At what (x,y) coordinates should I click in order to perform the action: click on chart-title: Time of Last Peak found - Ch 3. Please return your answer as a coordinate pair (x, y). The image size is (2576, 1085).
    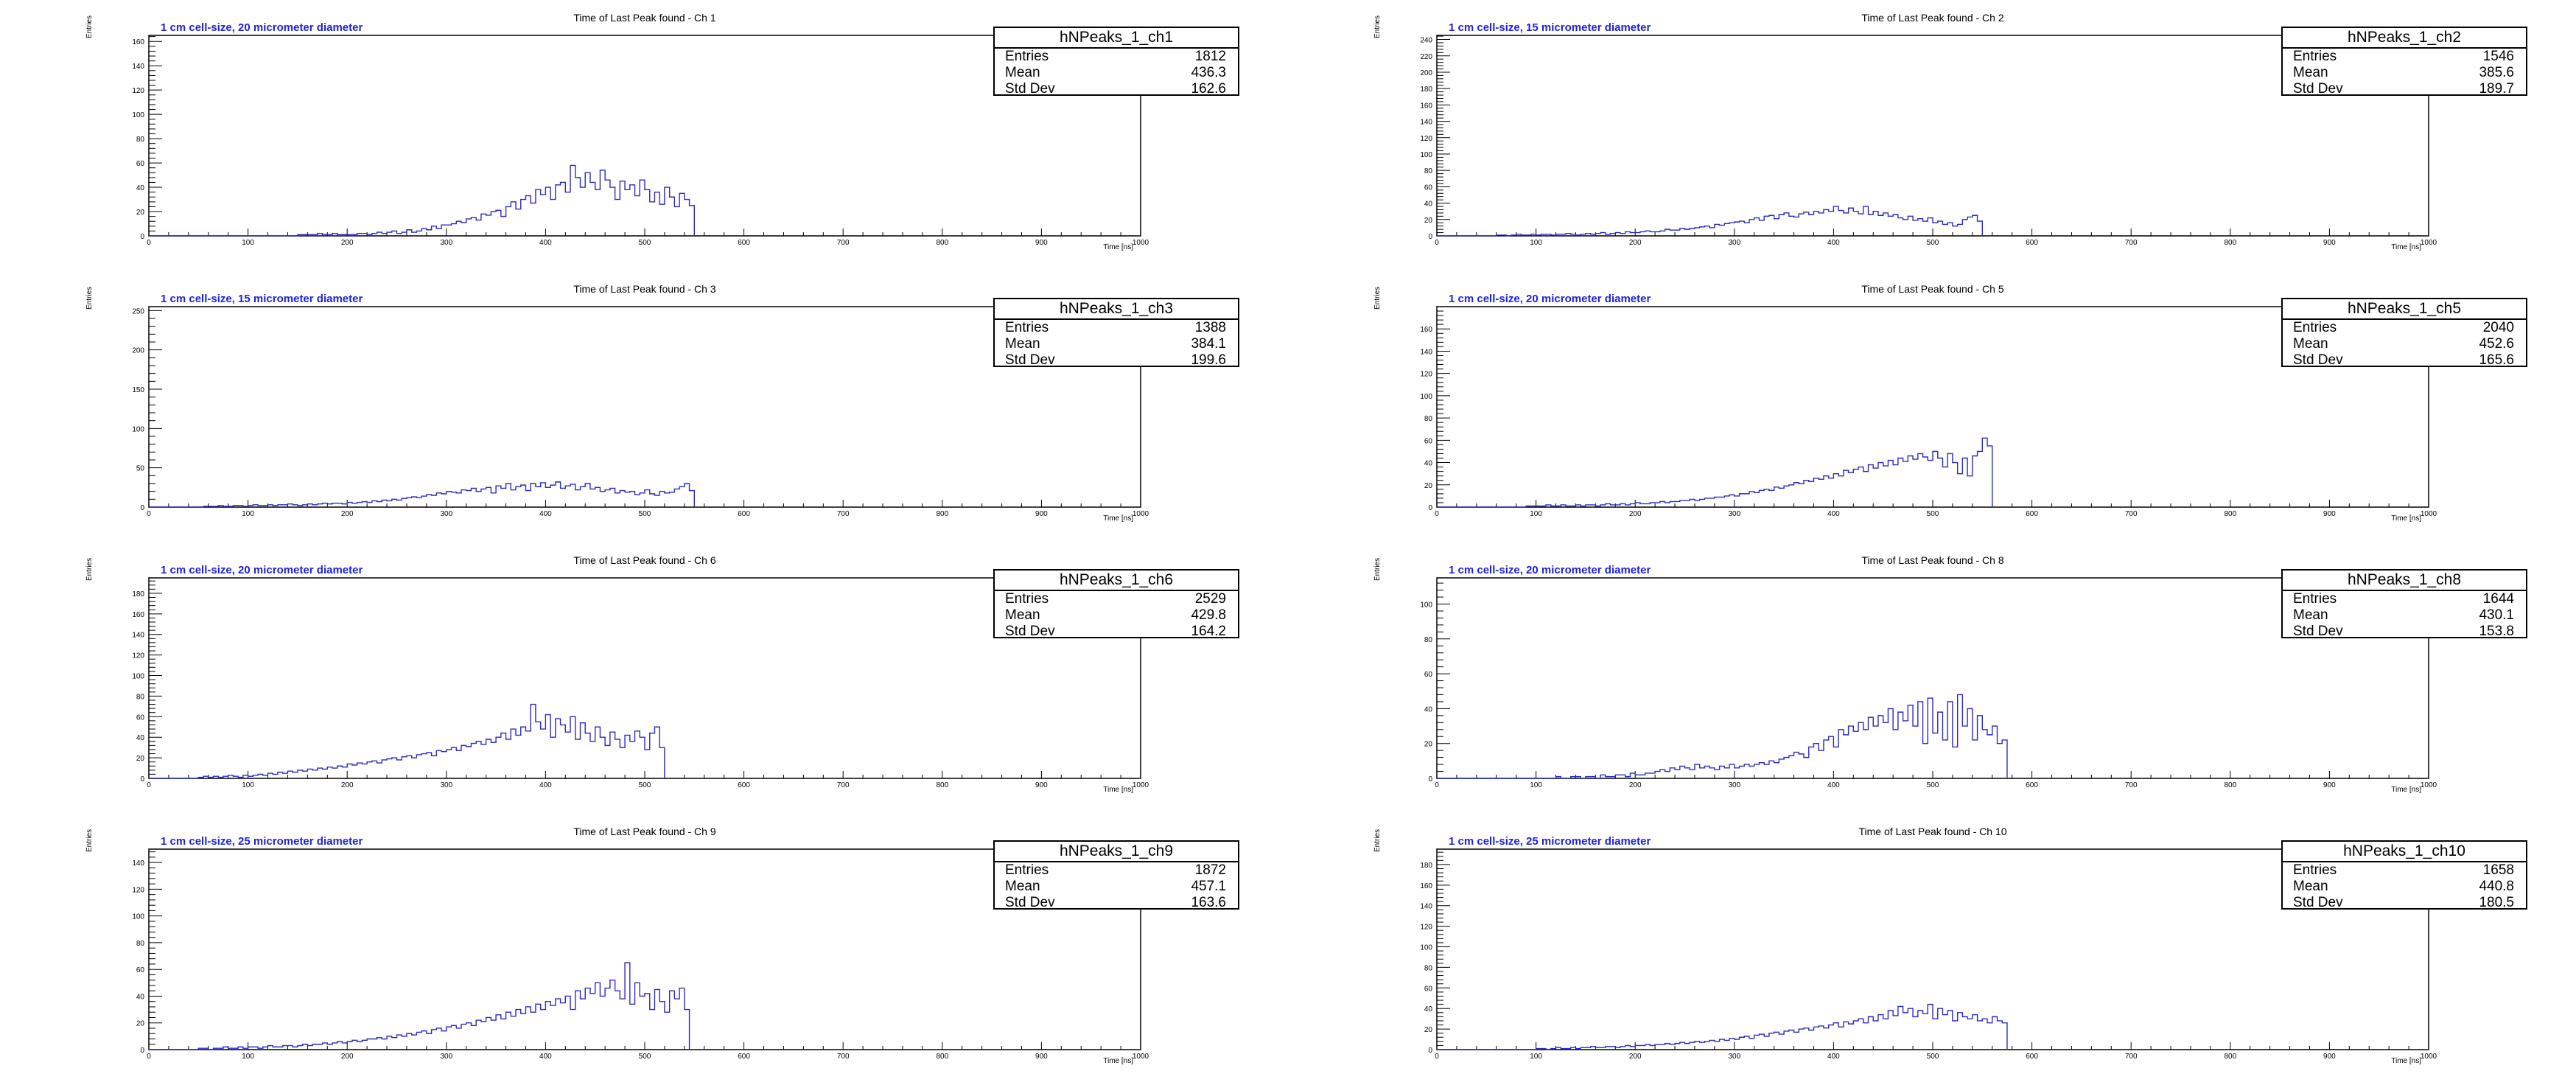
    Looking at the image, I should click on (644, 289).